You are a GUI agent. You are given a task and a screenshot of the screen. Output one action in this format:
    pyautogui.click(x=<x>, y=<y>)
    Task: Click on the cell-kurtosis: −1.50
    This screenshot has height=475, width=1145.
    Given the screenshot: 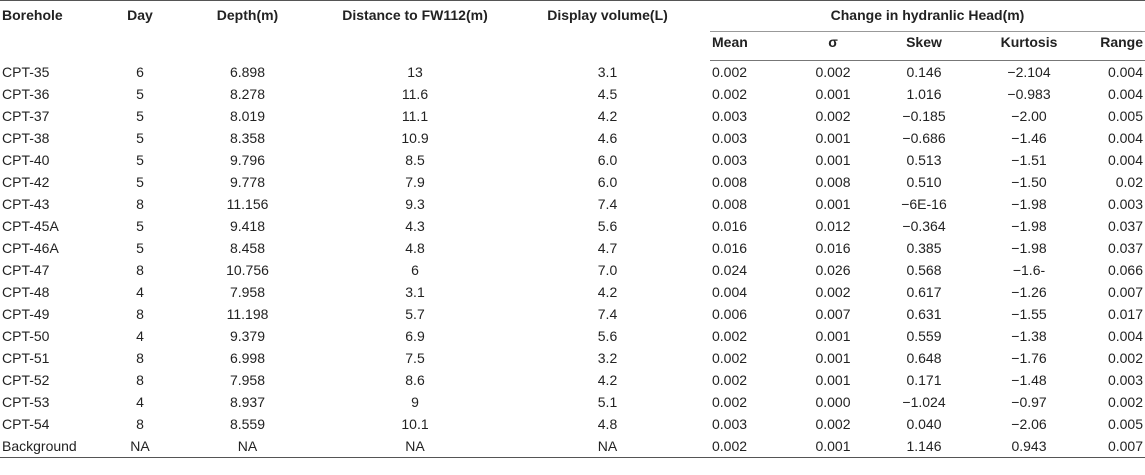 What is the action you would take?
    pyautogui.click(x=1029, y=182)
    